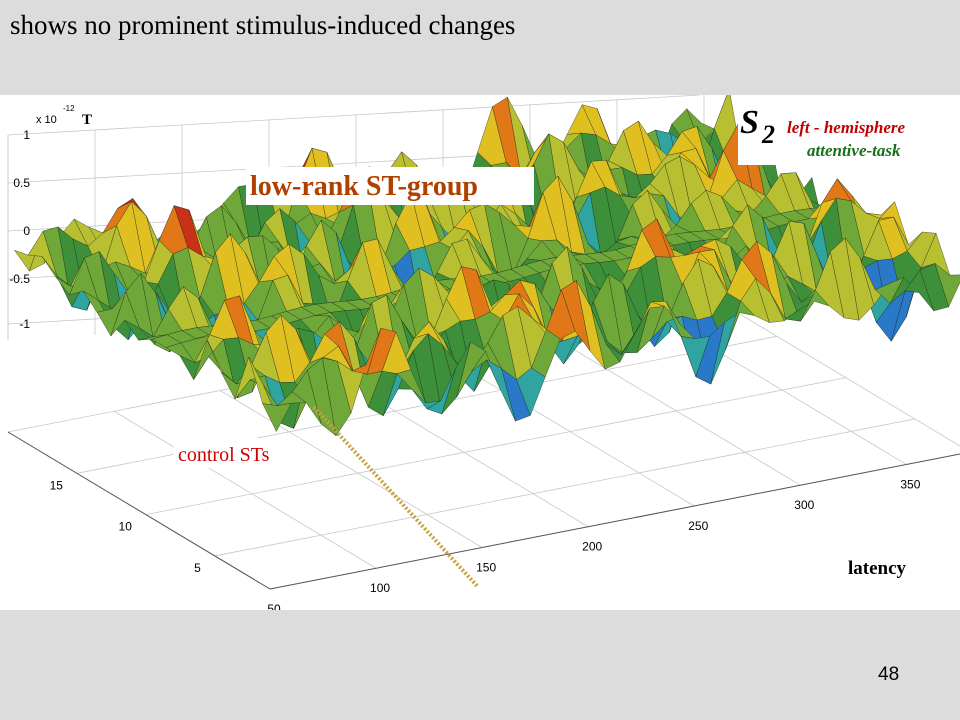 The image size is (960, 720). I want to click on x-axis-label: latency, so click(877, 568).